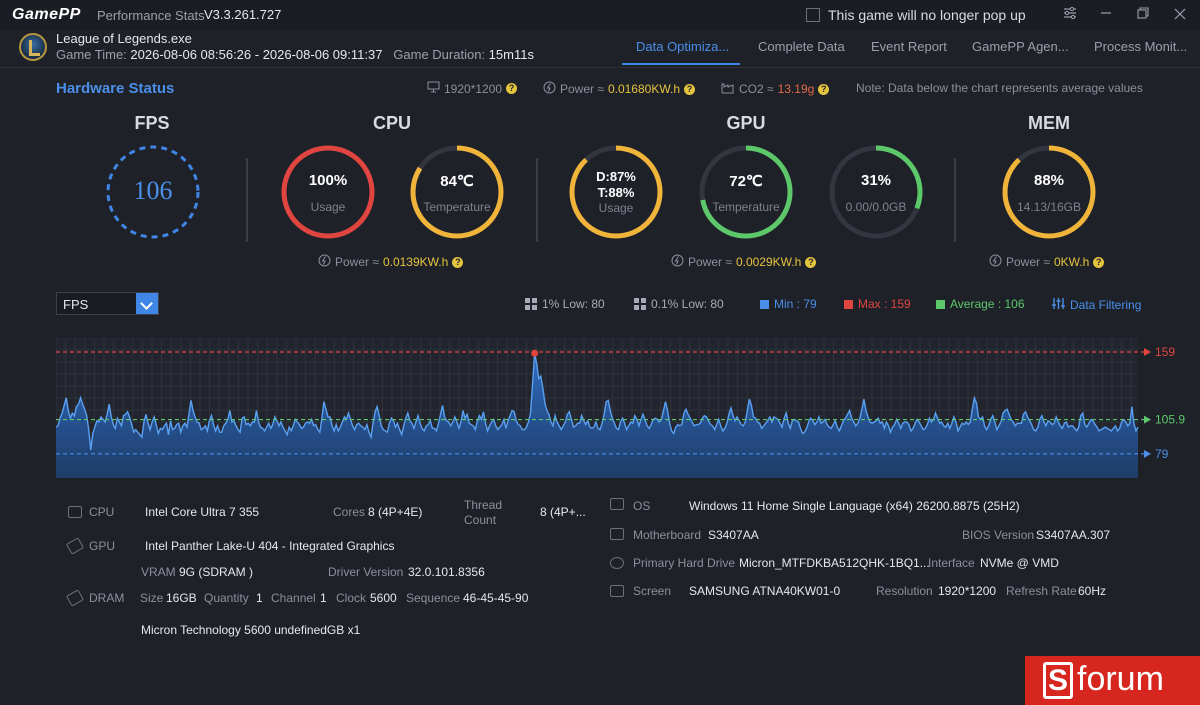  I want to click on bios-value: S3407AA.307, so click(1073, 535).